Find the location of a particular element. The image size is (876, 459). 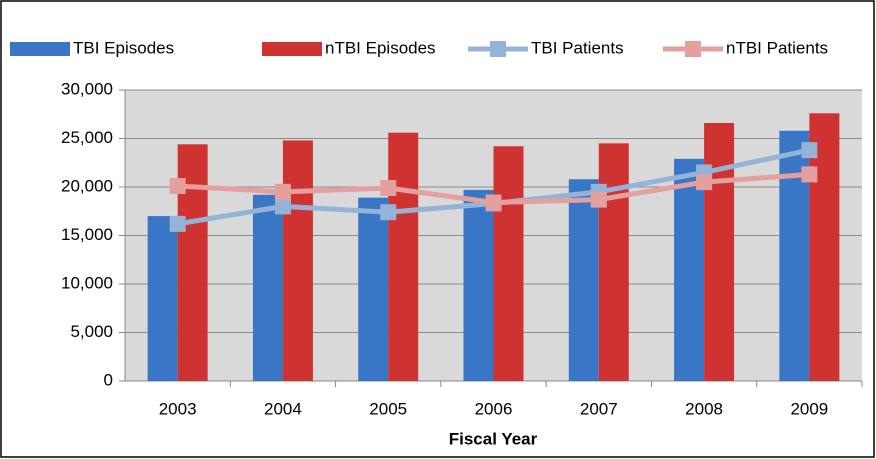

legend-label: TBI Episodes is located at coordinates (123, 47).